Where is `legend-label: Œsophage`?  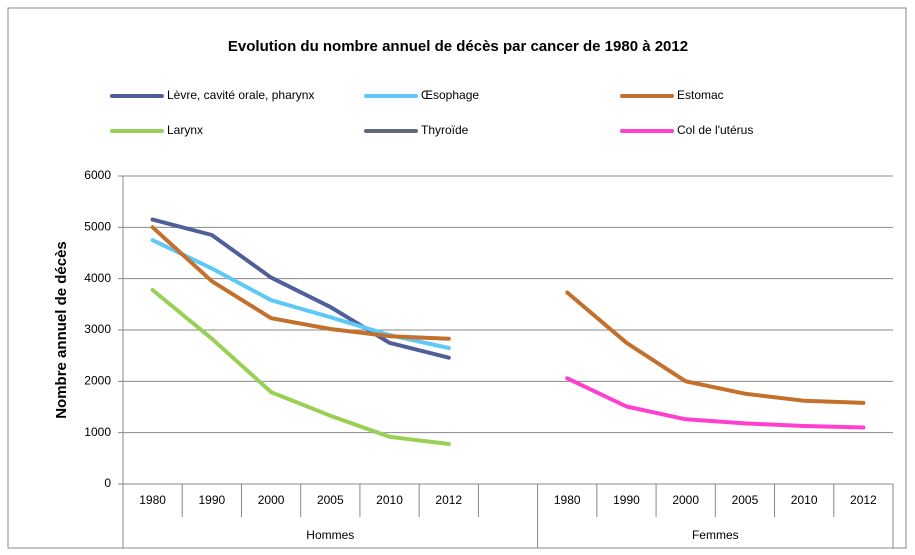
legend-label: Œsophage is located at coordinates (450, 95).